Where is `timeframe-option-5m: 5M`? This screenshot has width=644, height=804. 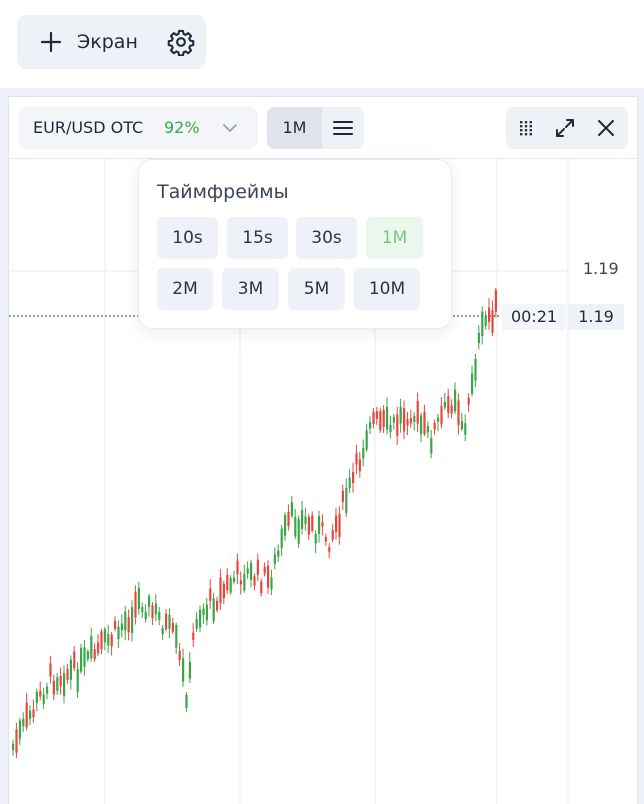
timeframe-option-5m: 5M is located at coordinates (316, 289).